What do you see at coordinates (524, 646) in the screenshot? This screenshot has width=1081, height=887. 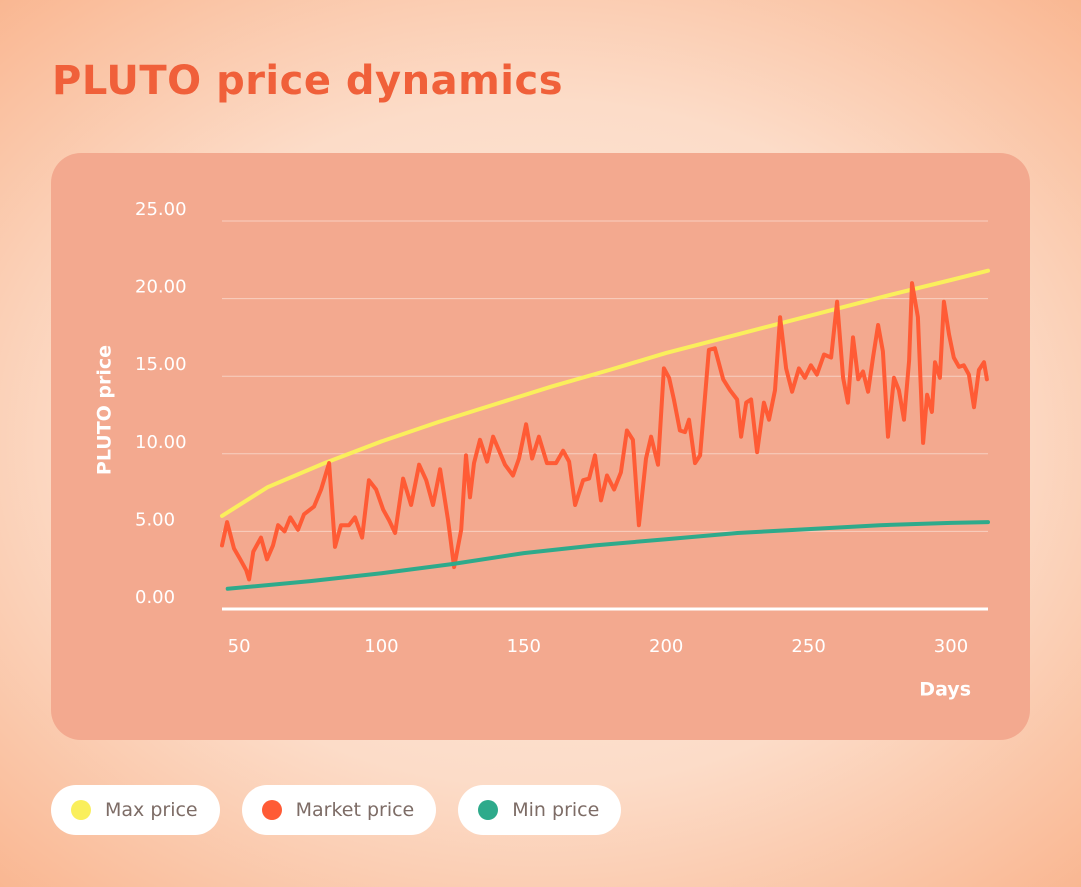 I see `x-tick-label: 150` at bounding box center [524, 646].